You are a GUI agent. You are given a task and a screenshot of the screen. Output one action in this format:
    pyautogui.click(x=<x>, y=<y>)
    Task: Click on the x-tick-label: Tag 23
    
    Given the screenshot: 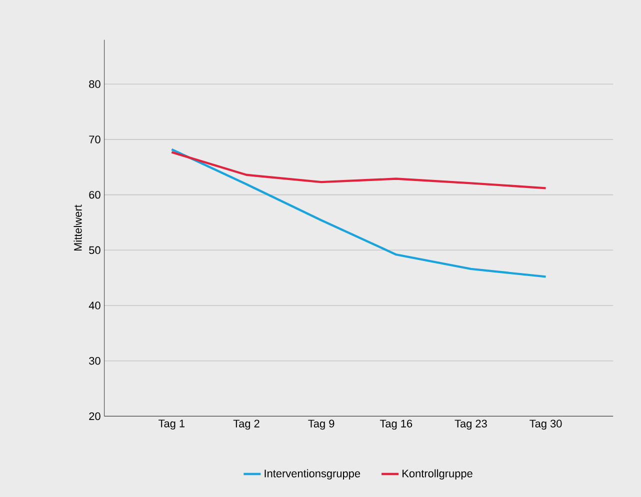 What is the action you would take?
    pyautogui.click(x=470, y=425)
    